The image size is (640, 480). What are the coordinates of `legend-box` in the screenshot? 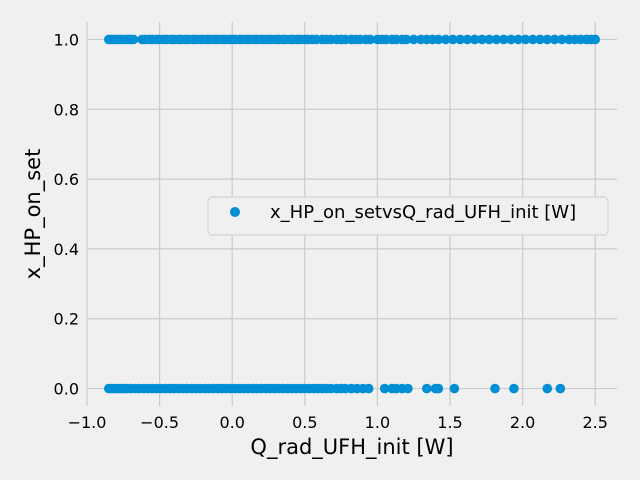 It's located at (408, 216).